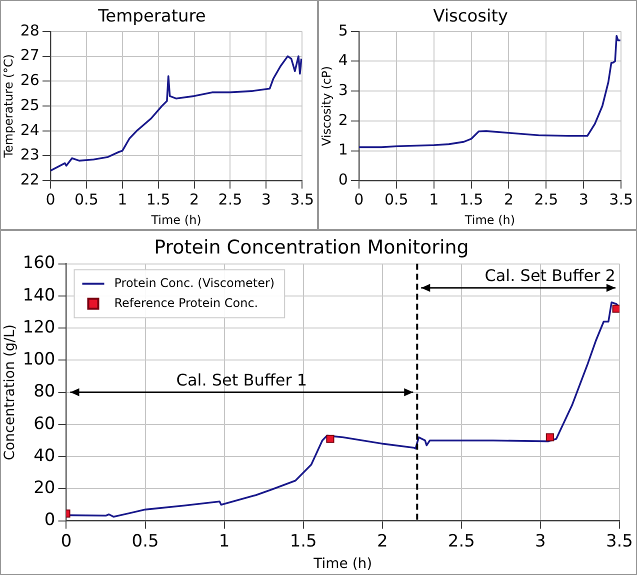 The image size is (637, 575). What do you see at coordinates (30, 55) in the screenshot?
I see `y-tick-label: 27` at bounding box center [30, 55].